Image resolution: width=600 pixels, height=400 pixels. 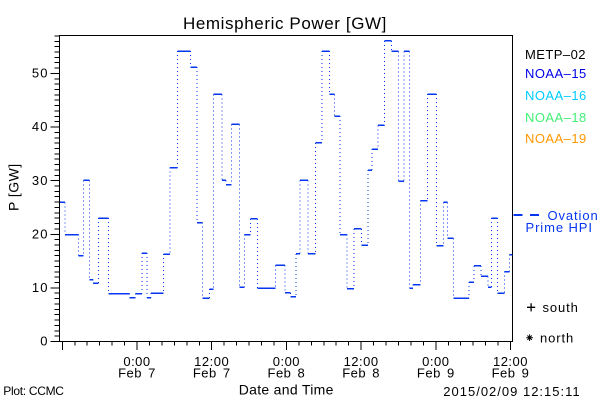 What do you see at coordinates (40, 287) in the screenshot?
I see `svg-text: 10` at bounding box center [40, 287].